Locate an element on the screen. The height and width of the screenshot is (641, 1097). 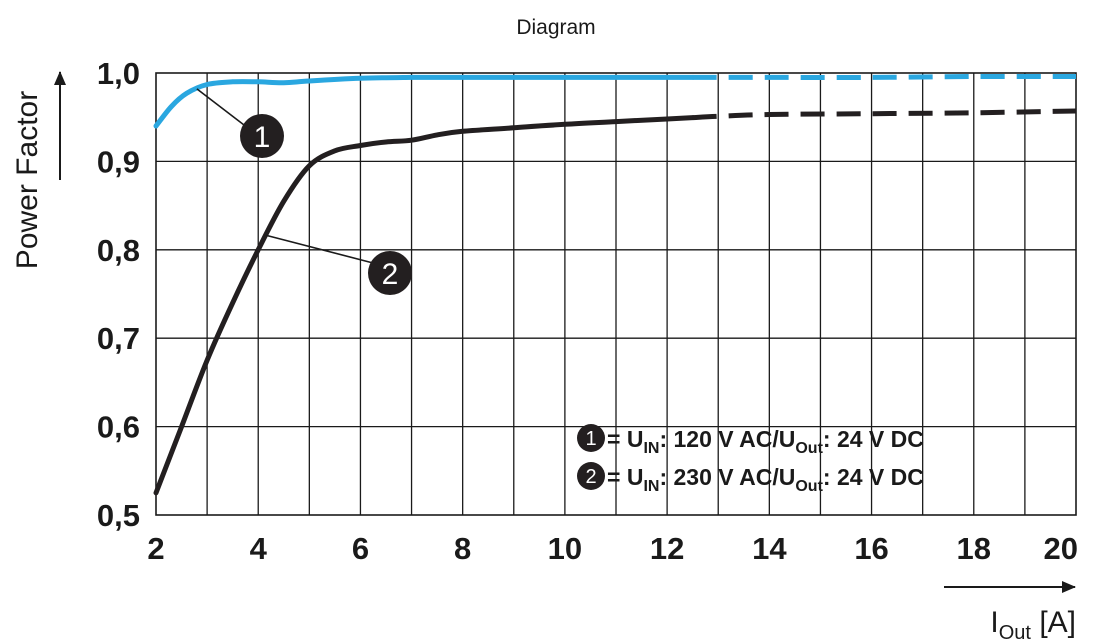
legend-marker-number: 2 is located at coordinates (590, 477).